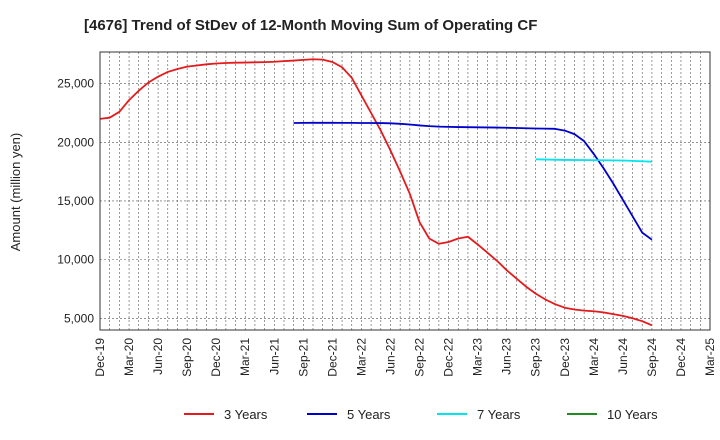 The image size is (720, 440). I want to click on x-tick-label: Jun-20, so click(158, 356).